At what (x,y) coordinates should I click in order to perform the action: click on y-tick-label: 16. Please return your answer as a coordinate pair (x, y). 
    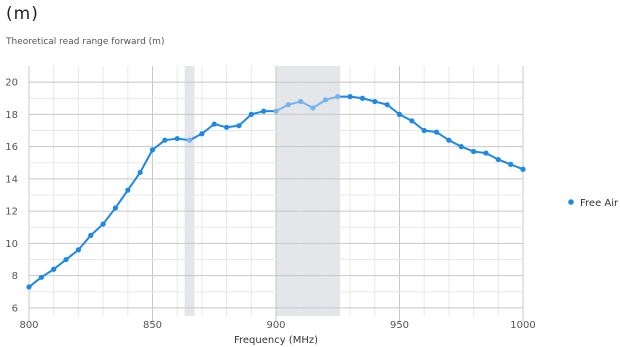
    Looking at the image, I should click on (11, 147).